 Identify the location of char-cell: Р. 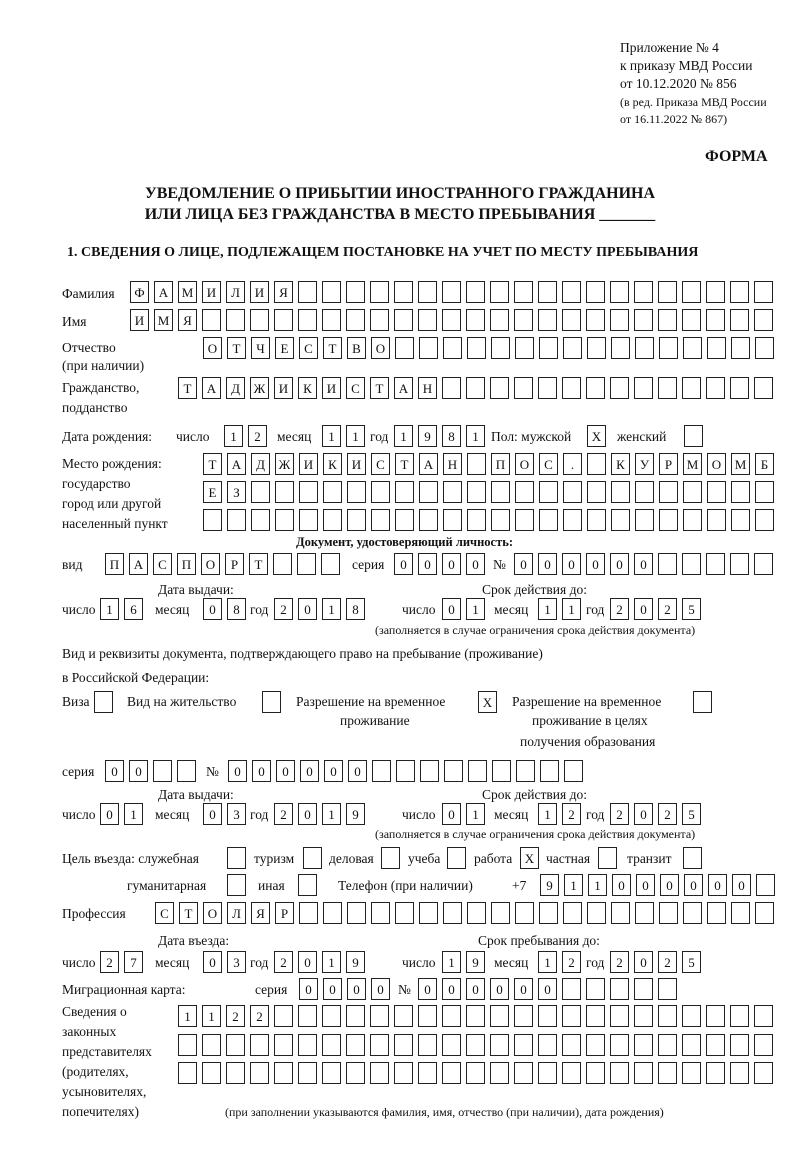
(284, 913).